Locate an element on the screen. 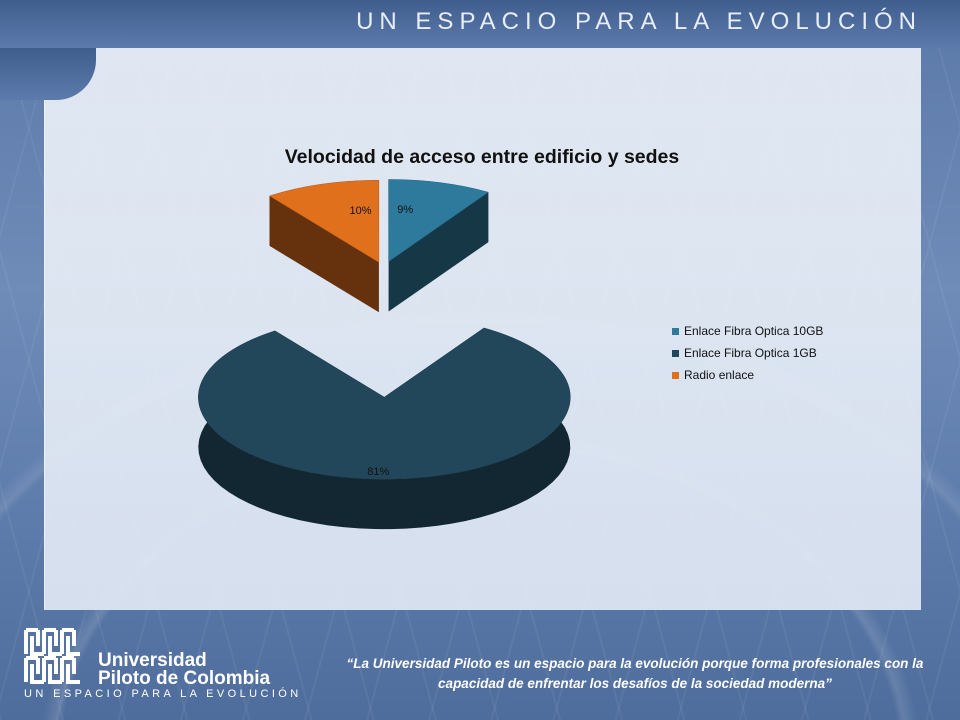 Image resolution: width=960 pixels, height=720 pixels. legend-label: Enlace Fibra Optica 1GB is located at coordinates (750, 353).